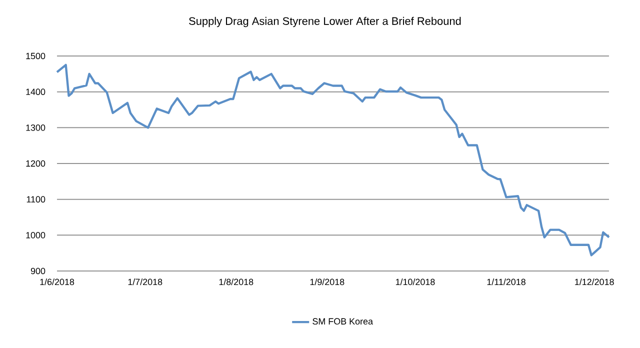  What do you see at coordinates (145, 282) in the screenshot?
I see `x-tick-label: 1/7/2018` at bounding box center [145, 282].